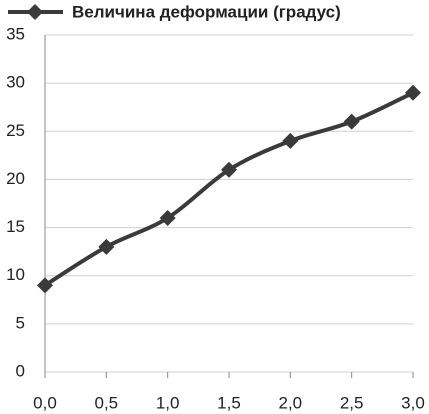 The image size is (429, 414). I want to click on legend-label: Величина деформации (градус), so click(206, 11).